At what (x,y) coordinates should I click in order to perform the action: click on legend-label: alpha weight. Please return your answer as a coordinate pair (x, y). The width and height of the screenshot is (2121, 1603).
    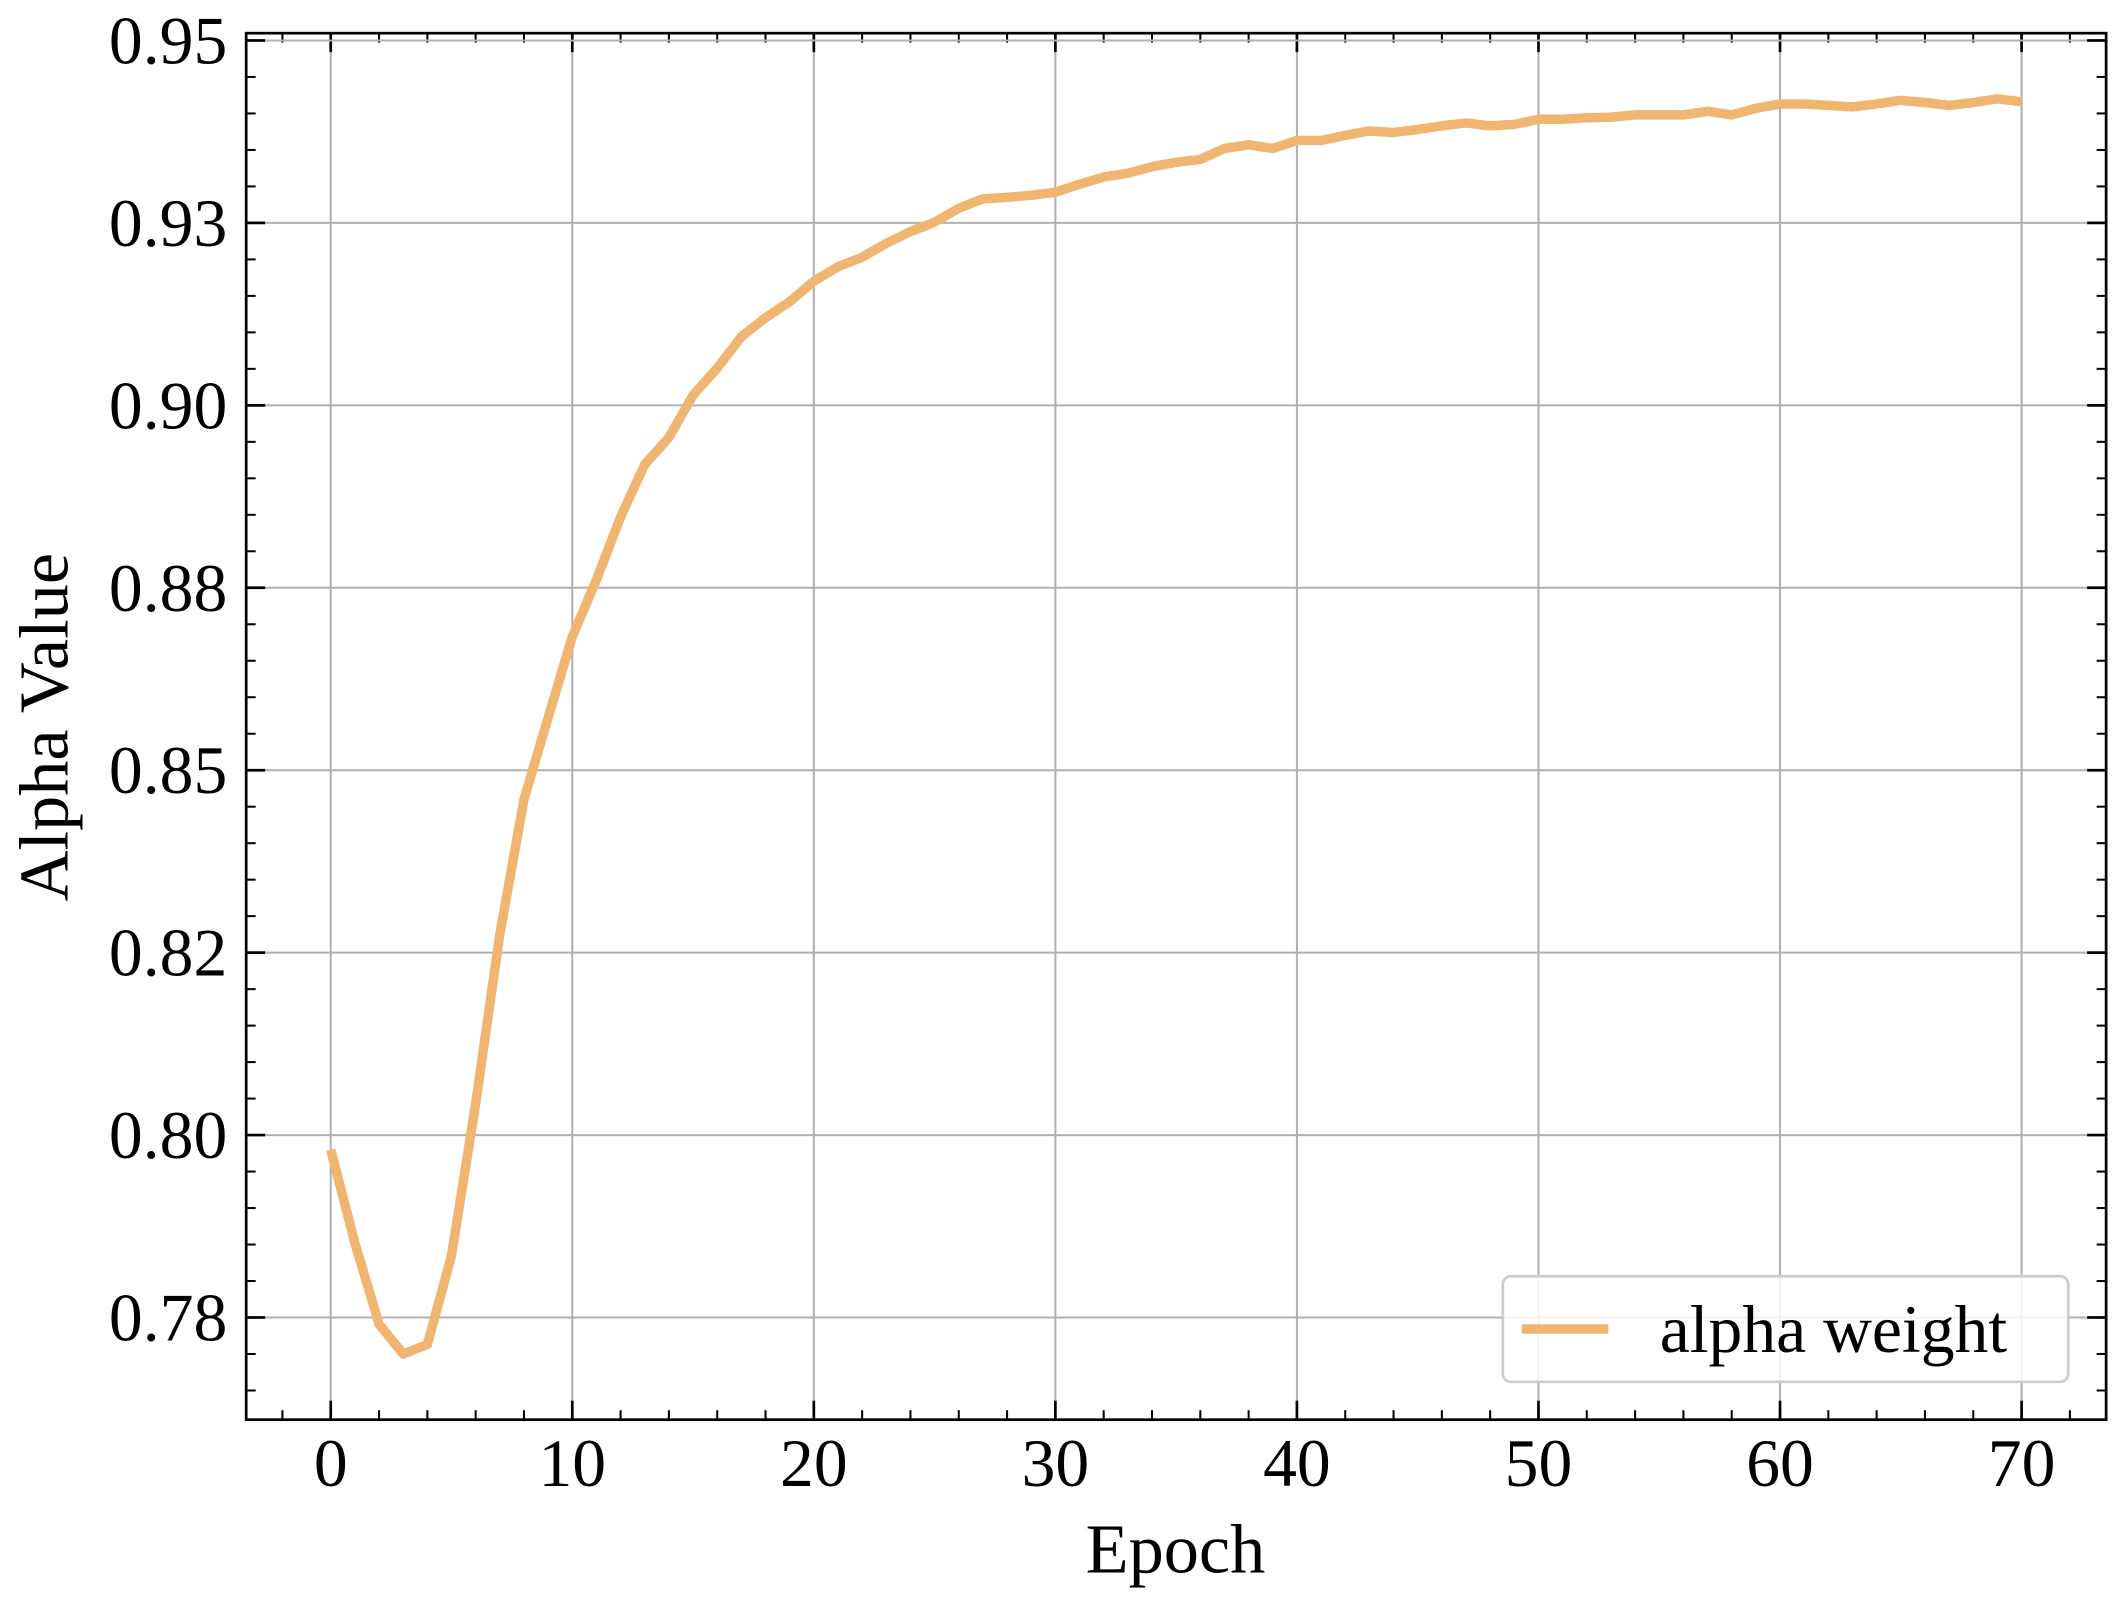
    Looking at the image, I should click on (1834, 1329).